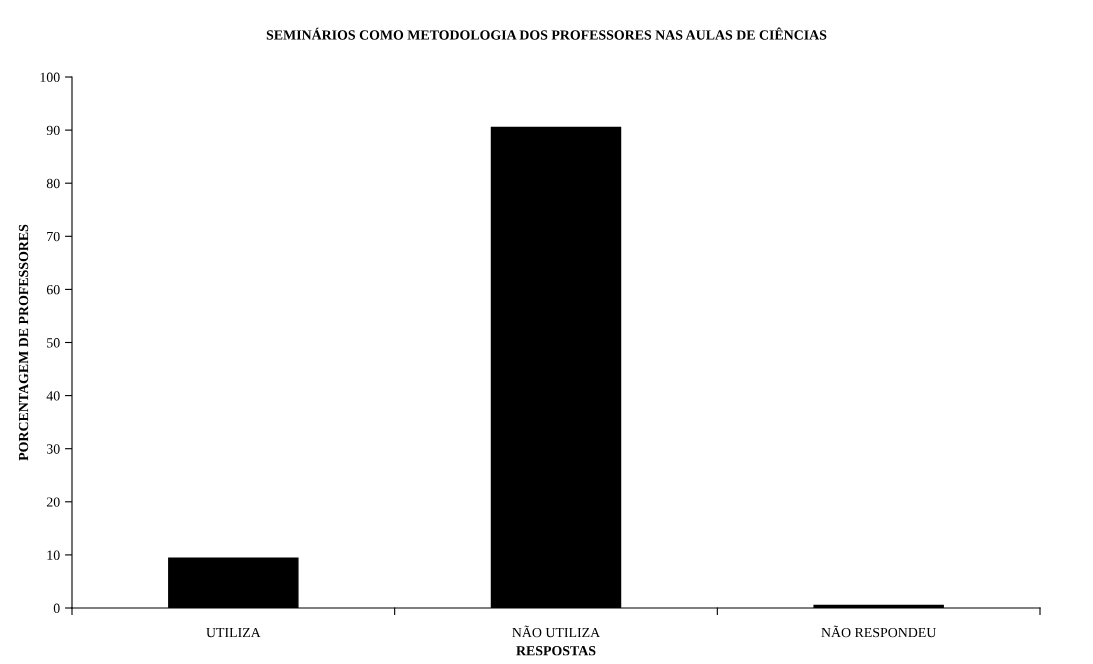 Image resolution: width=1093 pixels, height=664 pixels. I want to click on x-tick-label: NÃO RESPONDEU, so click(879, 631).